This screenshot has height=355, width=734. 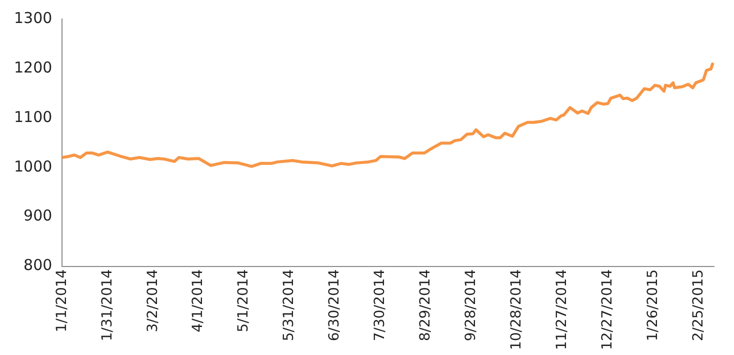 What do you see at coordinates (244, 300) in the screenshot?
I see `x-tick-label: 5/1/2014` at bounding box center [244, 300].